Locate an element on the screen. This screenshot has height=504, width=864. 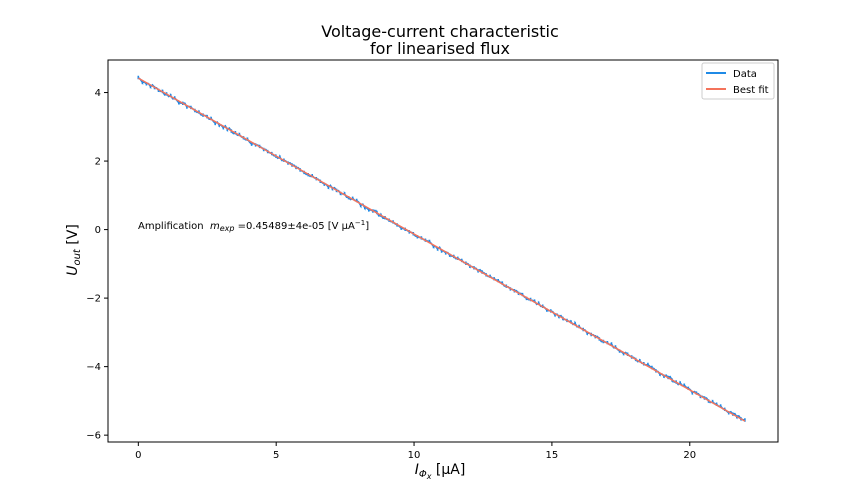
annotation-symbol: m is located at coordinates (215, 226).